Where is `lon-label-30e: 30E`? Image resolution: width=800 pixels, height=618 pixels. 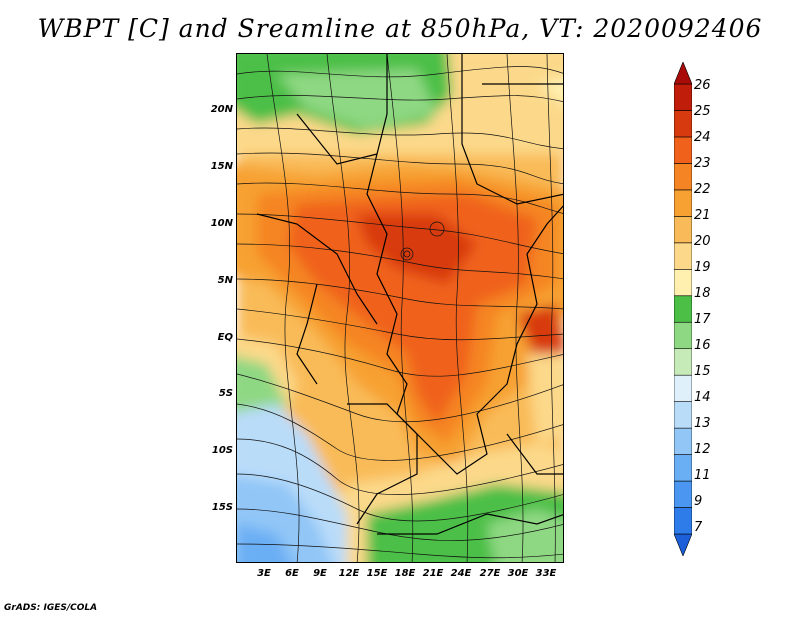 lon-label-30e: 30E is located at coordinates (518, 573).